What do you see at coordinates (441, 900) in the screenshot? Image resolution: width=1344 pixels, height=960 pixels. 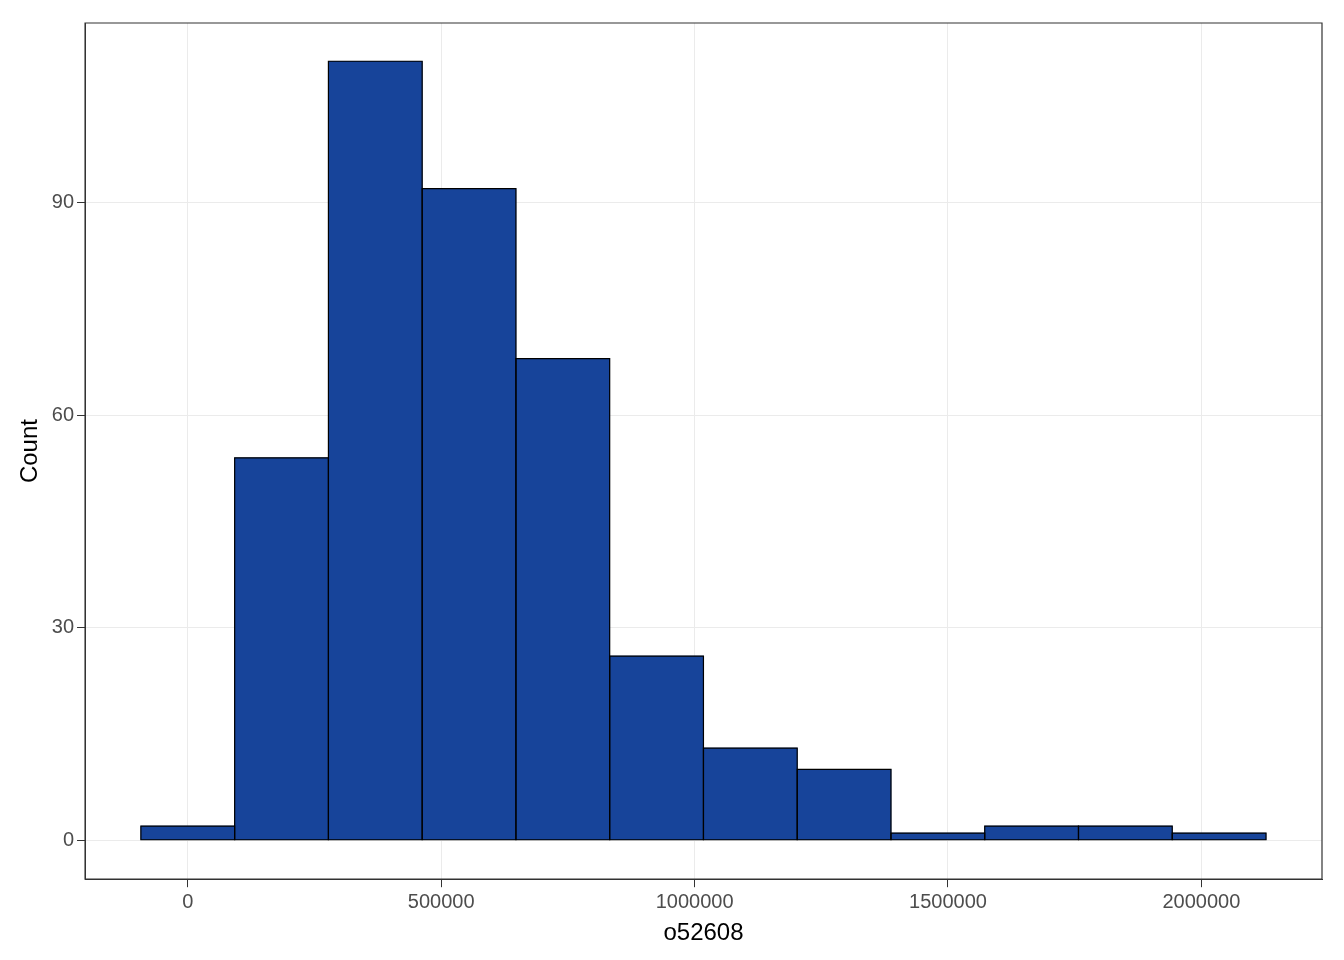 I see `x-tick-label: 500000` at bounding box center [441, 900].